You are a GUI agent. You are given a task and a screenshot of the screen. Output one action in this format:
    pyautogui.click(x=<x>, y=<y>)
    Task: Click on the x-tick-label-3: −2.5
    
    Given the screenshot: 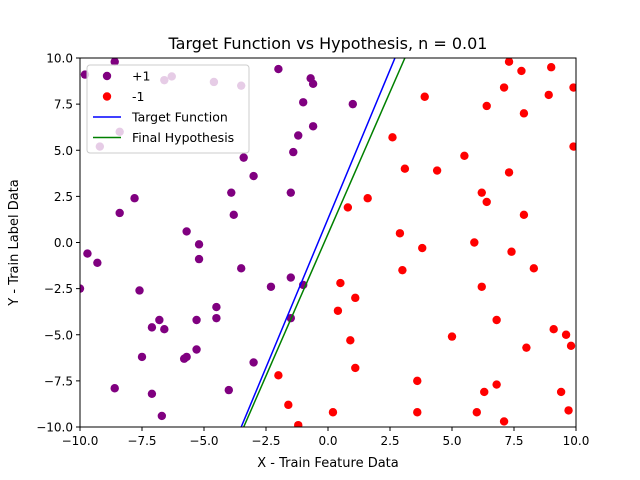 What is the action you would take?
    pyautogui.click(x=265, y=441)
    